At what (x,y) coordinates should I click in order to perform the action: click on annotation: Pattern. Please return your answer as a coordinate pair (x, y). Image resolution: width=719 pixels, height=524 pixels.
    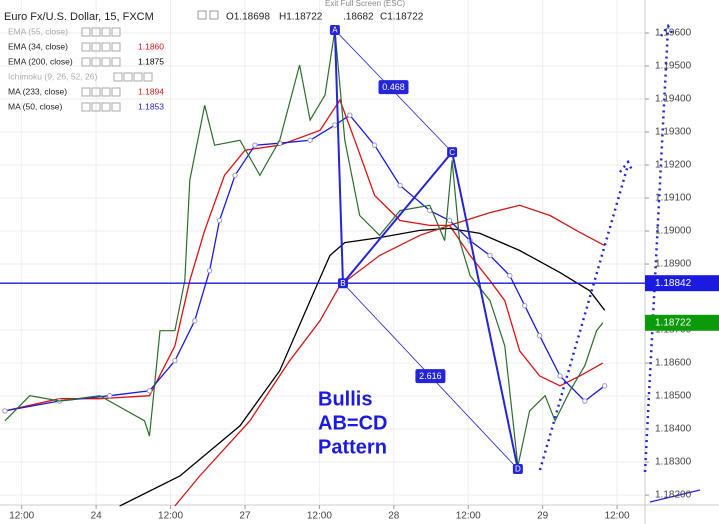
    Looking at the image, I should click on (352, 447).